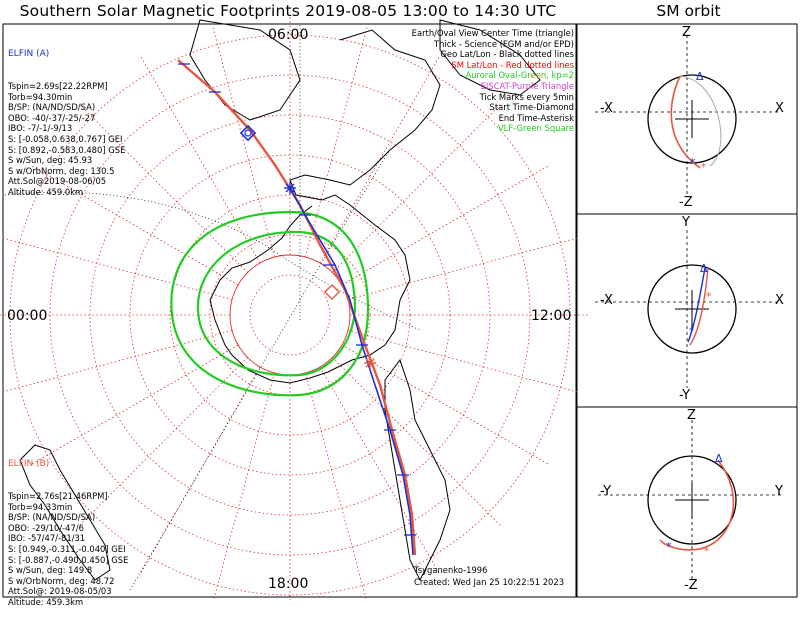  I want to click on elfin-b-info-line: Altitude: 459.3km, so click(46, 601).